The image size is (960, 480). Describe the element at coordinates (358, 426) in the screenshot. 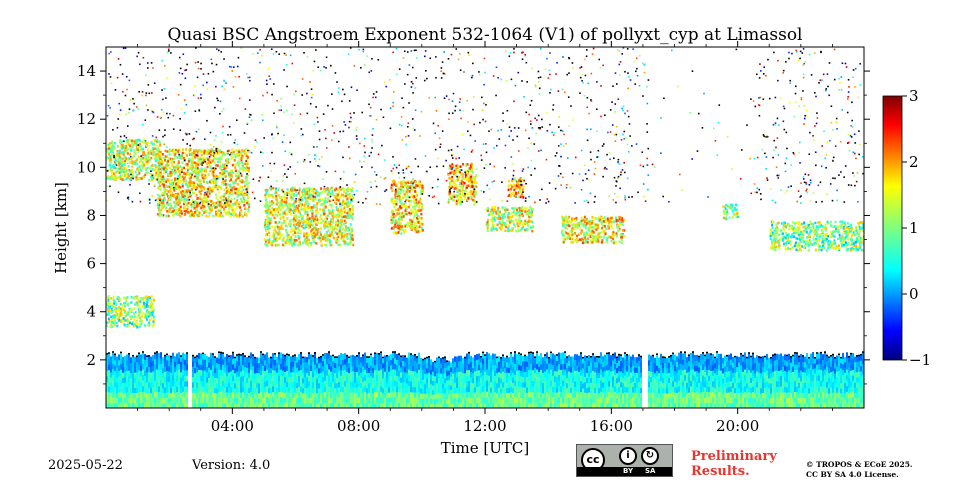

I see `x-tick-label: 08:00` at that location.